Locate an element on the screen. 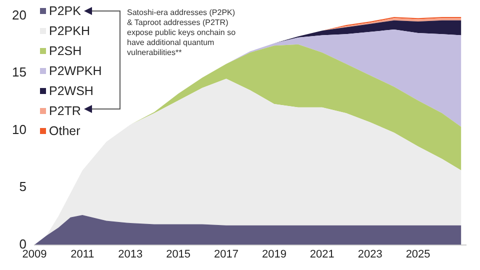 This screenshot has height=270, width=480. y-tick-label: 20 is located at coordinates (19, 14).